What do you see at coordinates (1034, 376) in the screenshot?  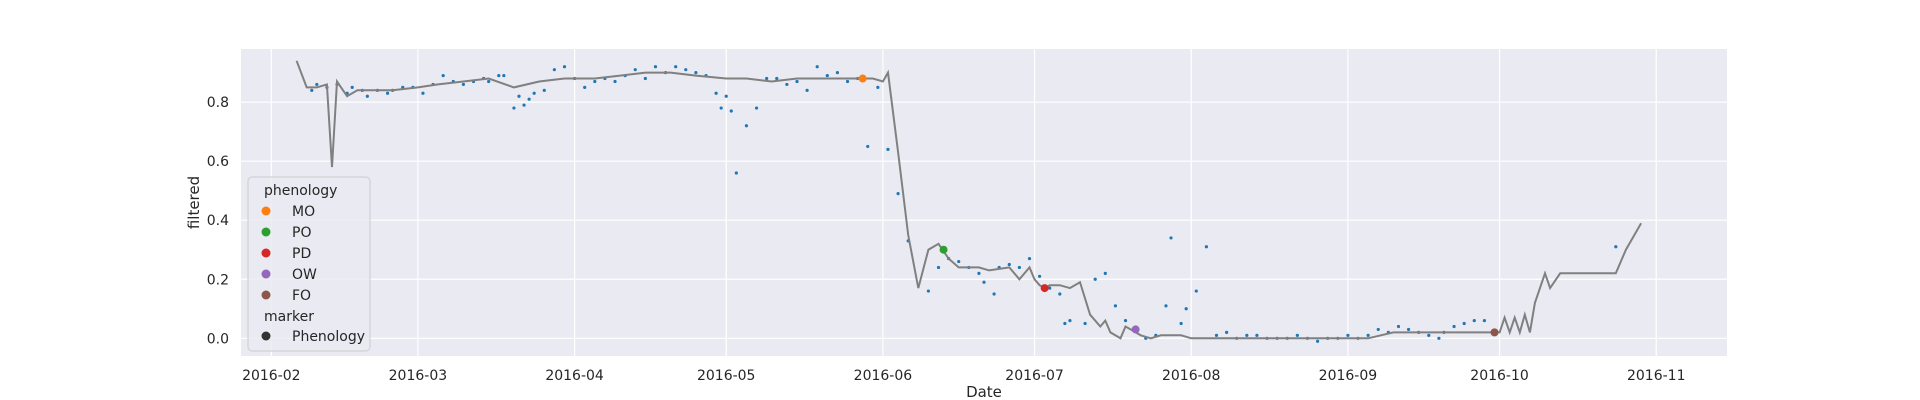 I see `x-tick-label: 2016-07` at bounding box center [1034, 376].